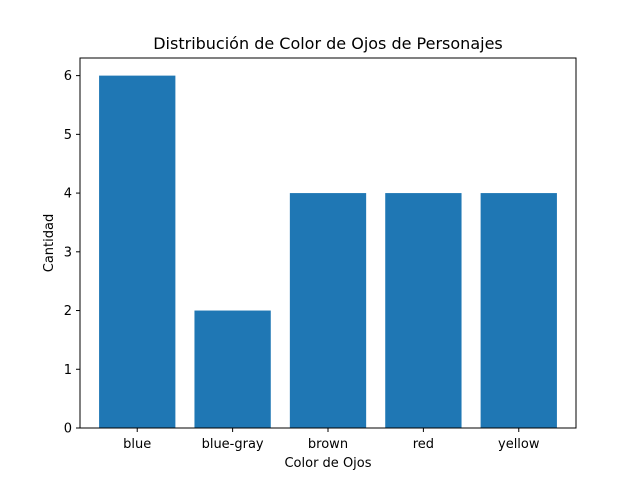 The height and width of the screenshot is (480, 640). What do you see at coordinates (68, 135) in the screenshot?
I see `y-tick-label: 5` at bounding box center [68, 135].